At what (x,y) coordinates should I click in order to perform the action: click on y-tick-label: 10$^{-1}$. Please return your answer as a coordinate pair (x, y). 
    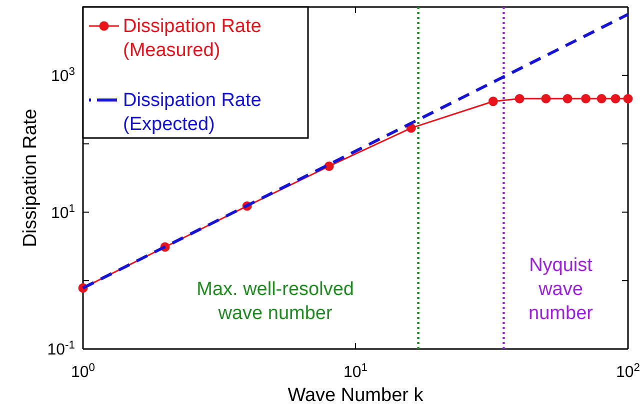
    Looking at the image, I should click on (61, 349).